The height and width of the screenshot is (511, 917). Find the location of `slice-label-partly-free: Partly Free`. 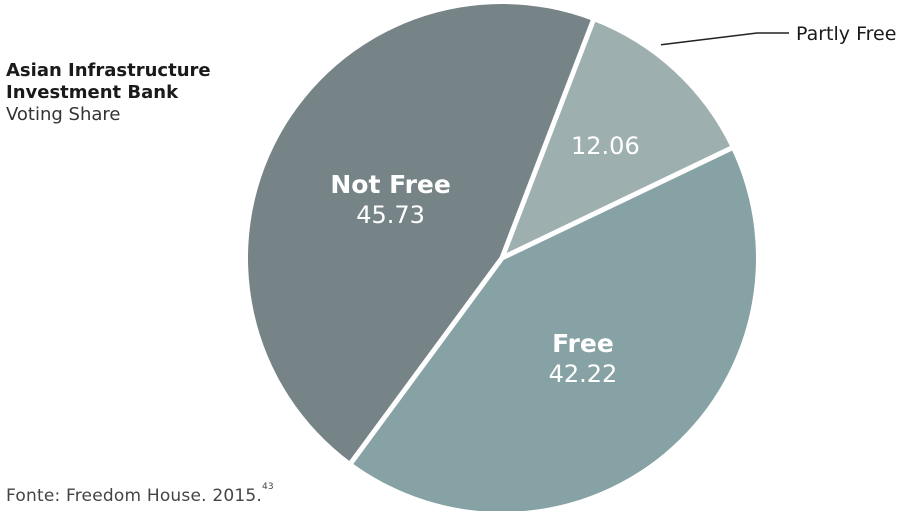

slice-label-partly-free: Partly Free is located at coordinates (846, 34).